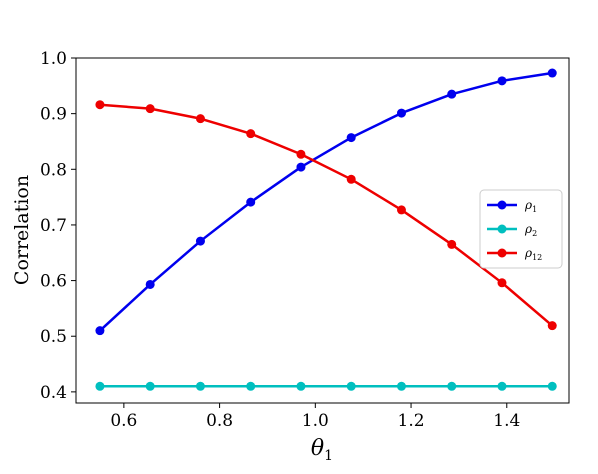 Image resolution: width=598 pixels, height=474 pixels. What do you see at coordinates (53, 226) in the screenshot?
I see `y-tick-label: 0.7` at bounding box center [53, 226].